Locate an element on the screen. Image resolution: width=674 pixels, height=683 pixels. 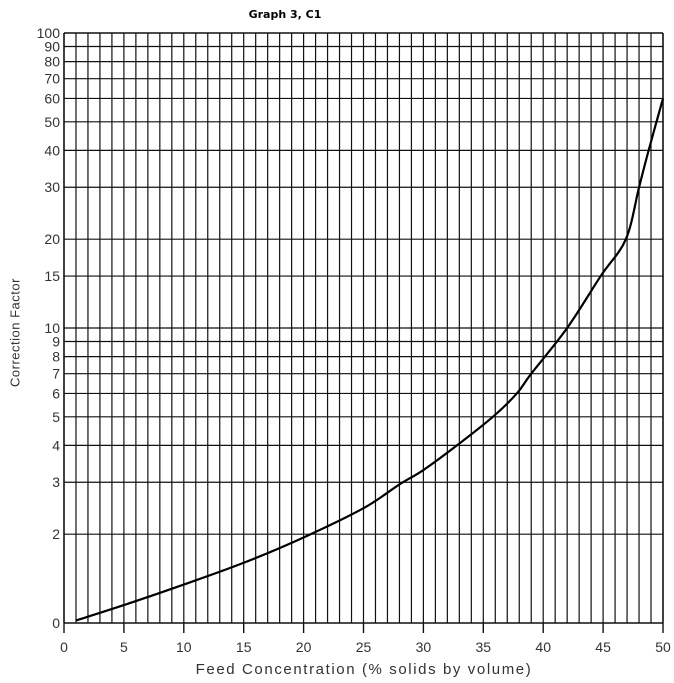
y-tick-label: 0 is located at coordinates (56, 623).